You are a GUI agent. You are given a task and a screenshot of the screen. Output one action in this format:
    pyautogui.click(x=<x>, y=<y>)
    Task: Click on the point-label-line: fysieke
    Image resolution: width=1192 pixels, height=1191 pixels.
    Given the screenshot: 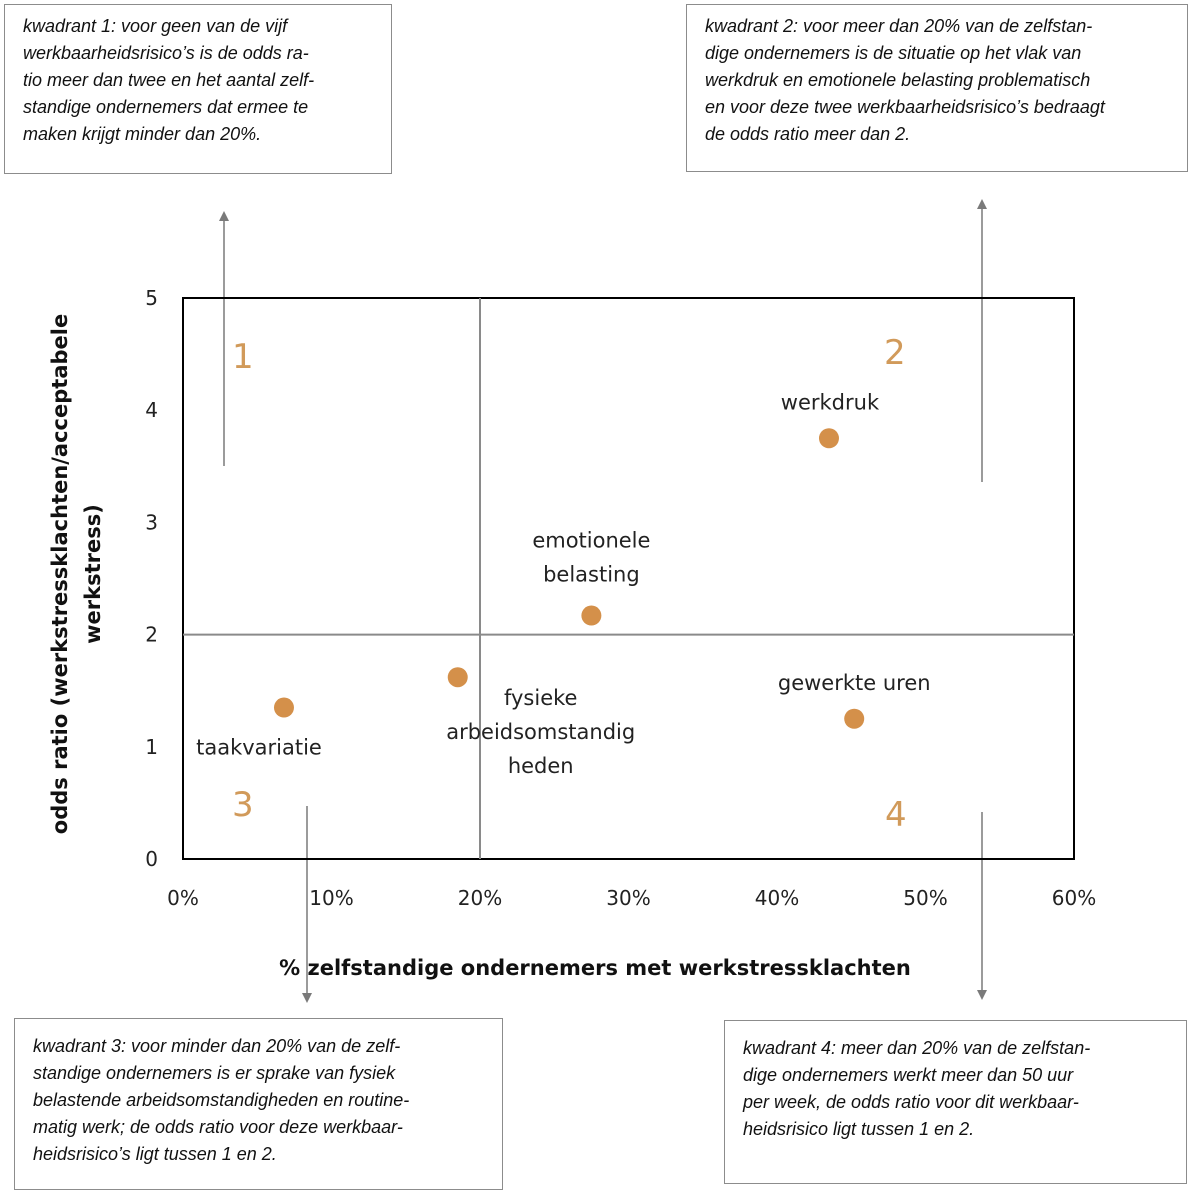 What is the action you would take?
    pyautogui.click(x=540, y=698)
    